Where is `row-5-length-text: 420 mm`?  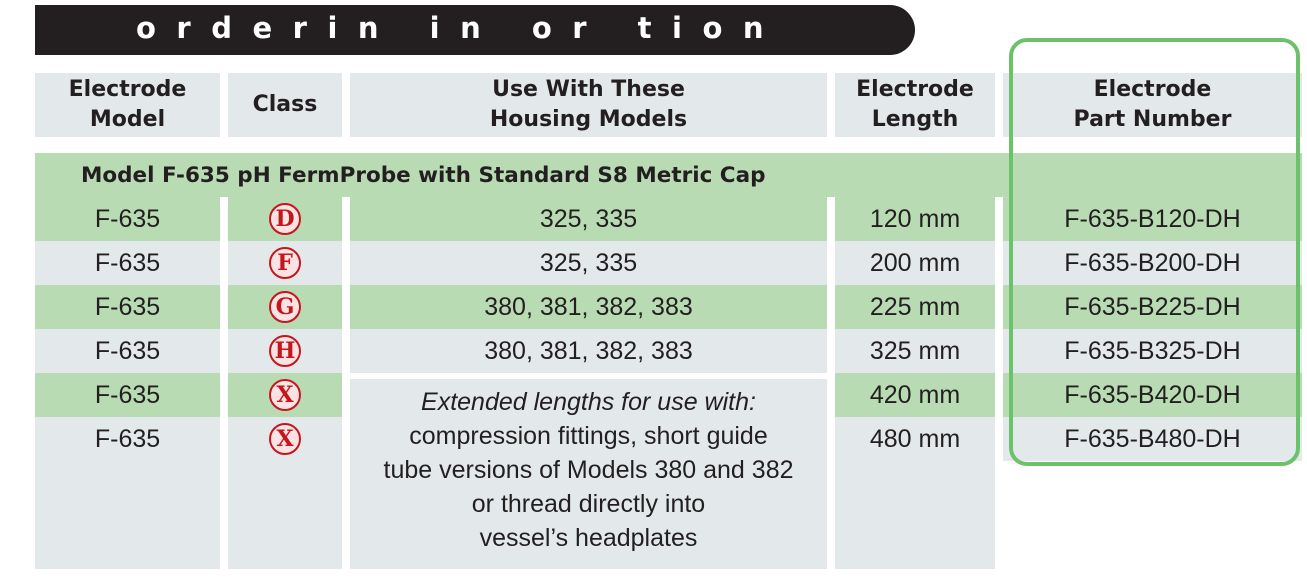
row-5-length-text: 420 mm is located at coordinates (915, 394).